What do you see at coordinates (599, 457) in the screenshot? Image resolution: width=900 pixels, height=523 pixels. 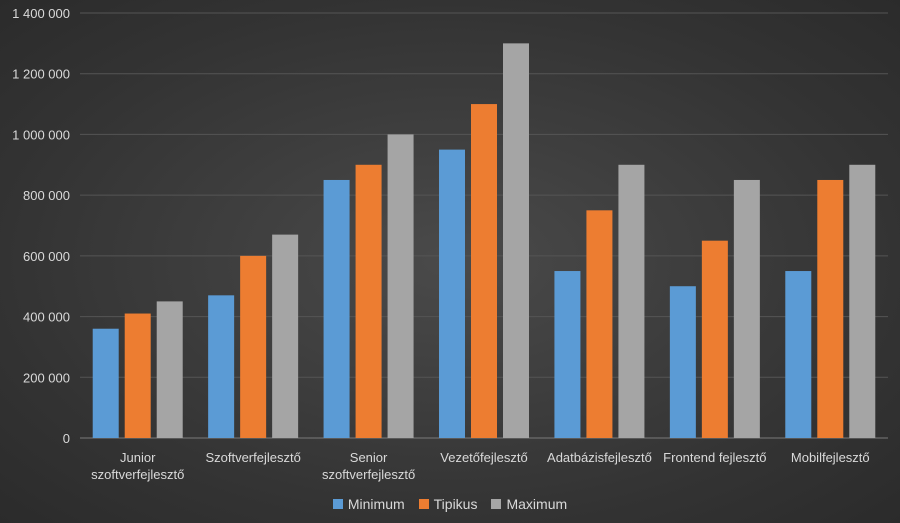 I see `category-label: Adatbázisfejlesztő` at bounding box center [599, 457].